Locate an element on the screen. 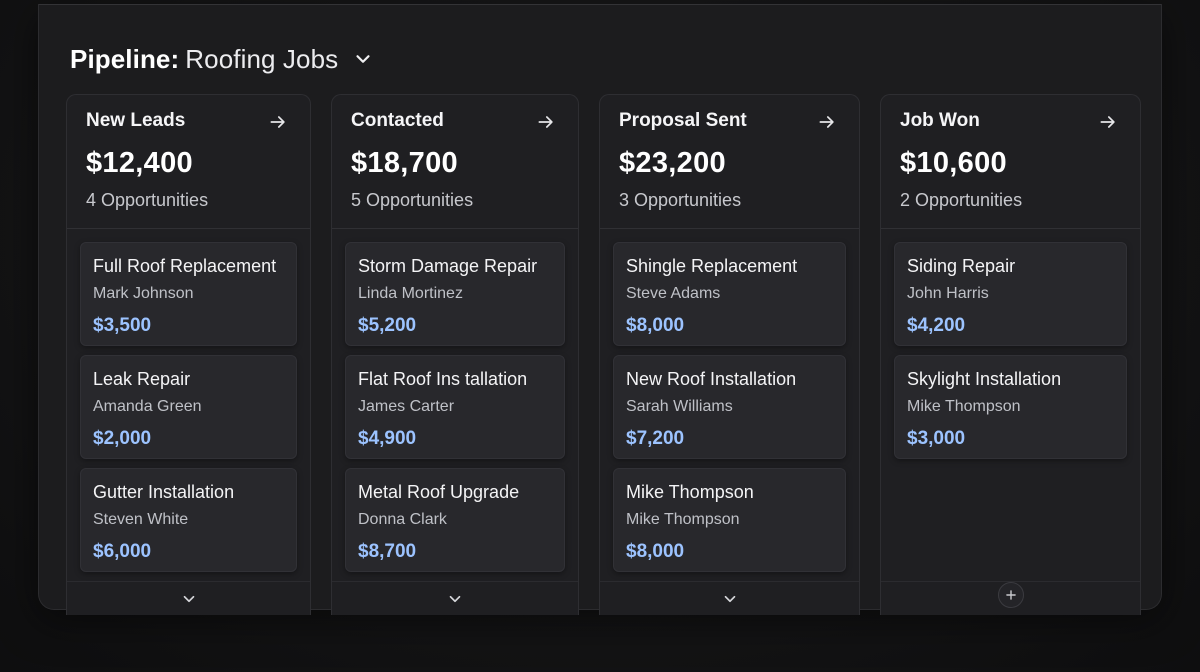 The height and width of the screenshot is (672, 1200). card-title: Metal Roof Upgrade is located at coordinates (439, 492).